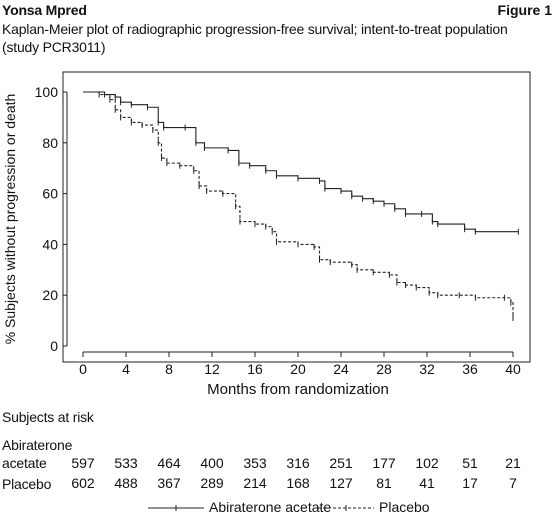 The height and width of the screenshot is (518, 556). What do you see at coordinates (50, 295) in the screenshot?
I see `y-tick-label: 20` at bounding box center [50, 295].